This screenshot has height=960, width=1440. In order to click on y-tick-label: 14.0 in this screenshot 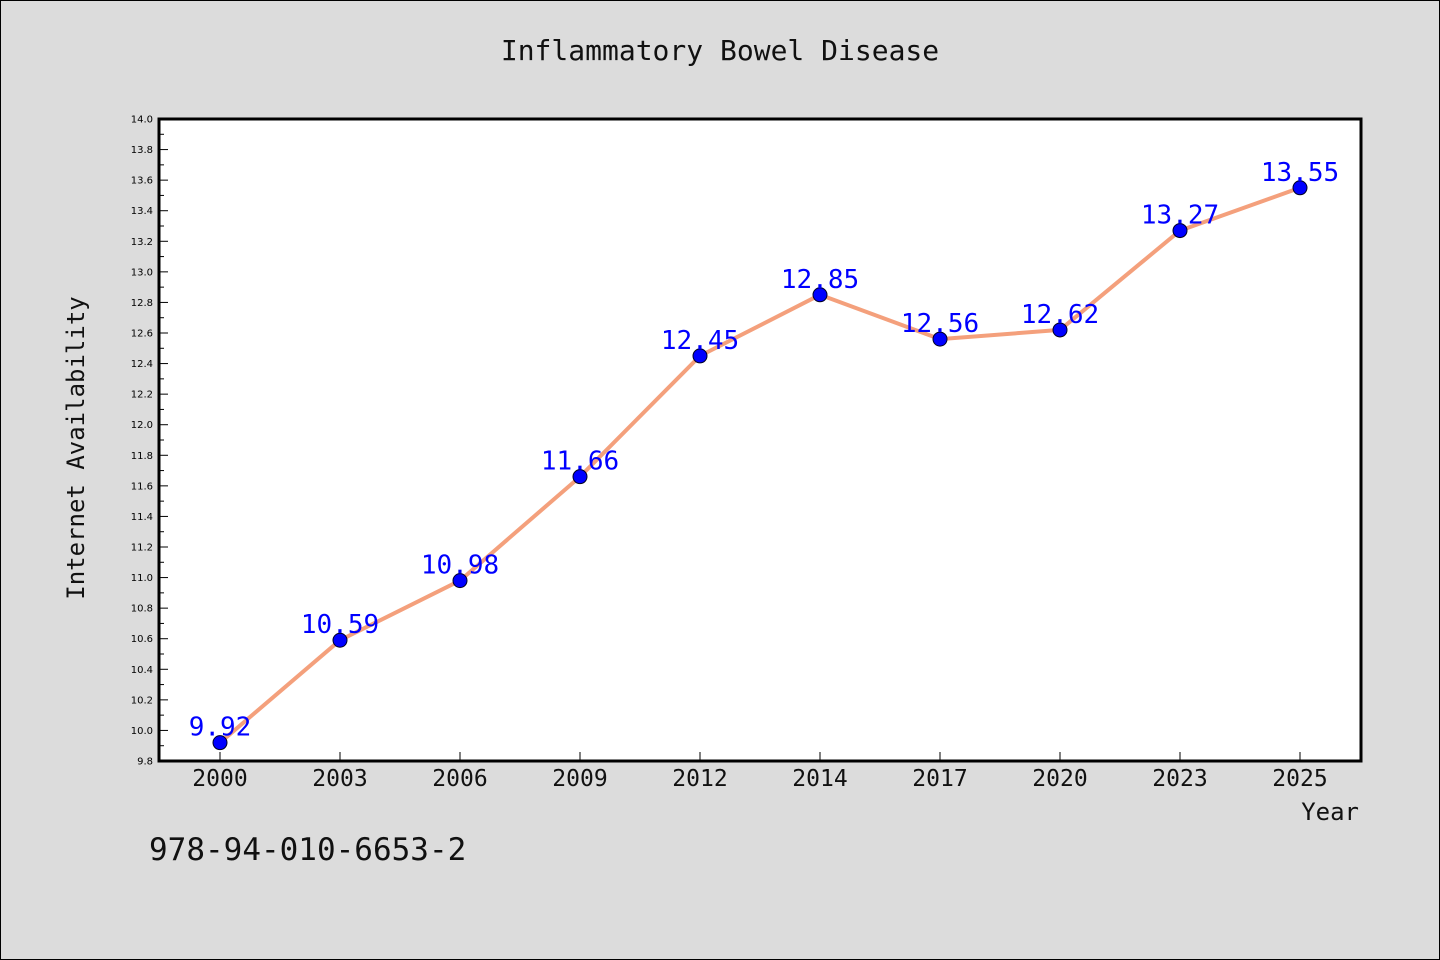, I will do `click(142, 120)`.